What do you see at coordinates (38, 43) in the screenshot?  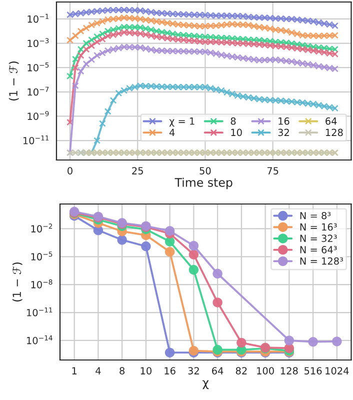 I see `y-tick-label: 10$^{−3}$` at bounding box center [38, 43].